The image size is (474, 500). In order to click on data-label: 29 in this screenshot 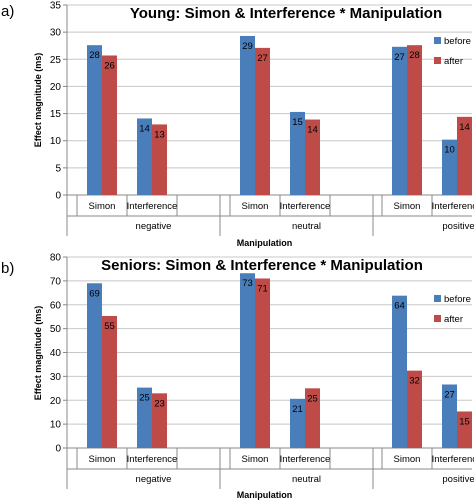, I will do `click(247, 46)`.